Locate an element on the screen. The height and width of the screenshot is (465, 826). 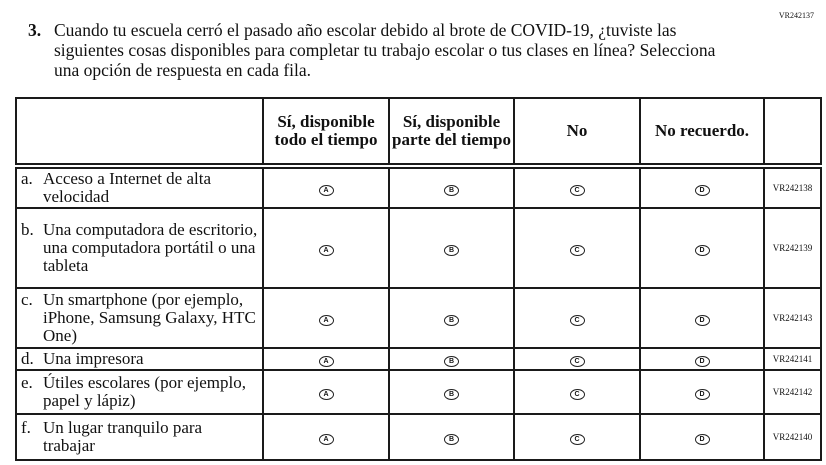
item-code: VR242141 is located at coordinates (792, 359).